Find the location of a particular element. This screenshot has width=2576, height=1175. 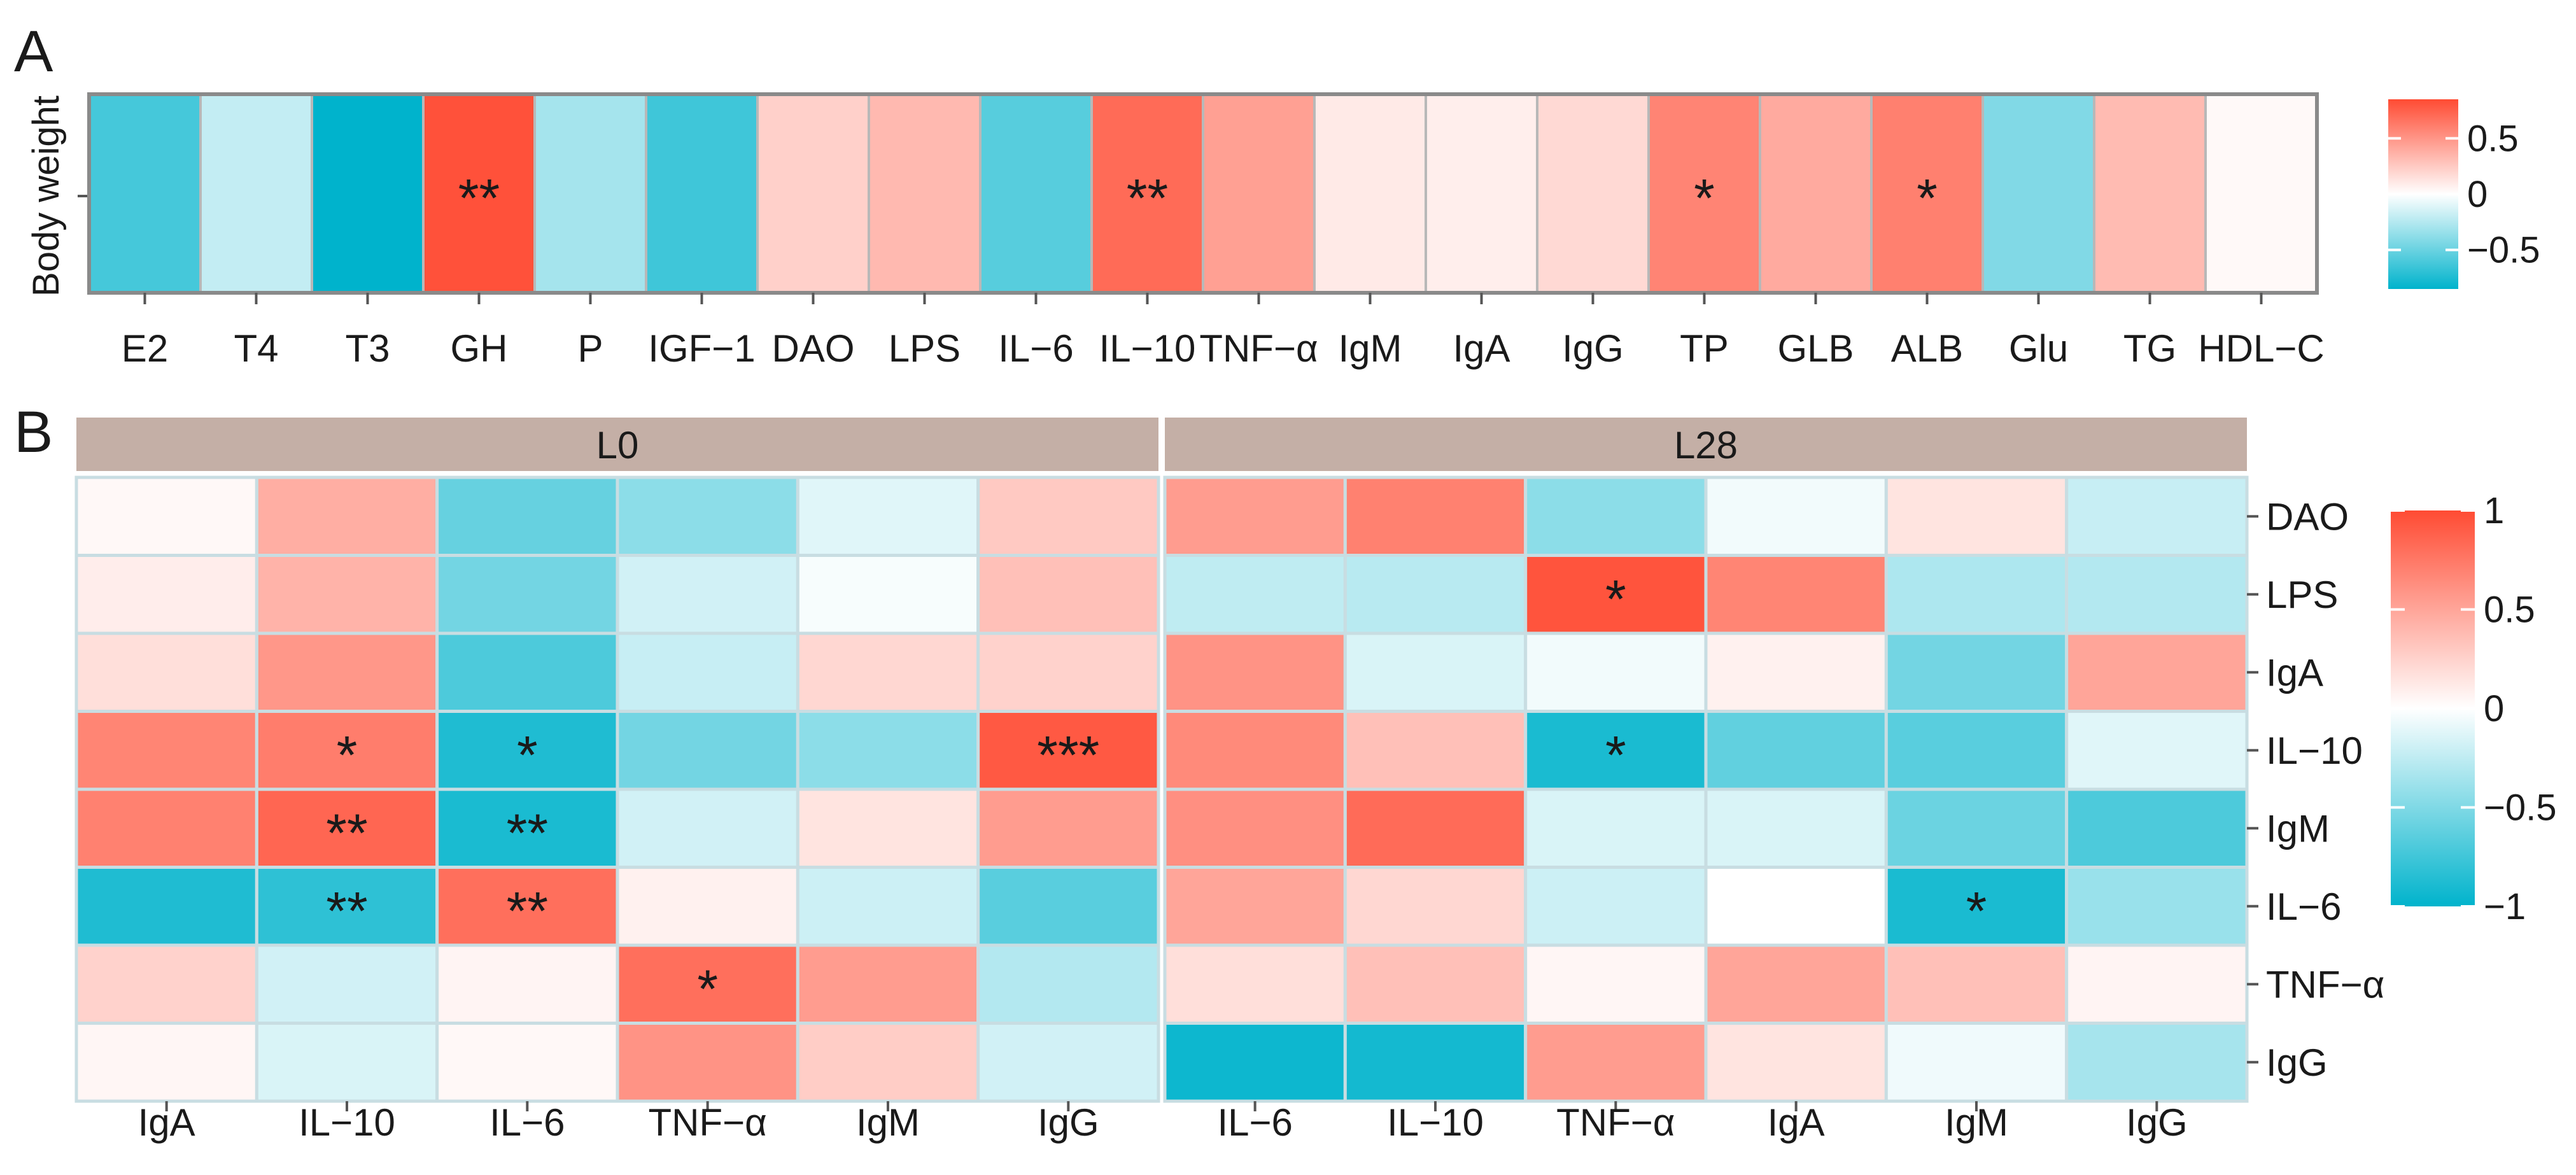

colorbar-tick-label: 1 is located at coordinates (2494, 511).